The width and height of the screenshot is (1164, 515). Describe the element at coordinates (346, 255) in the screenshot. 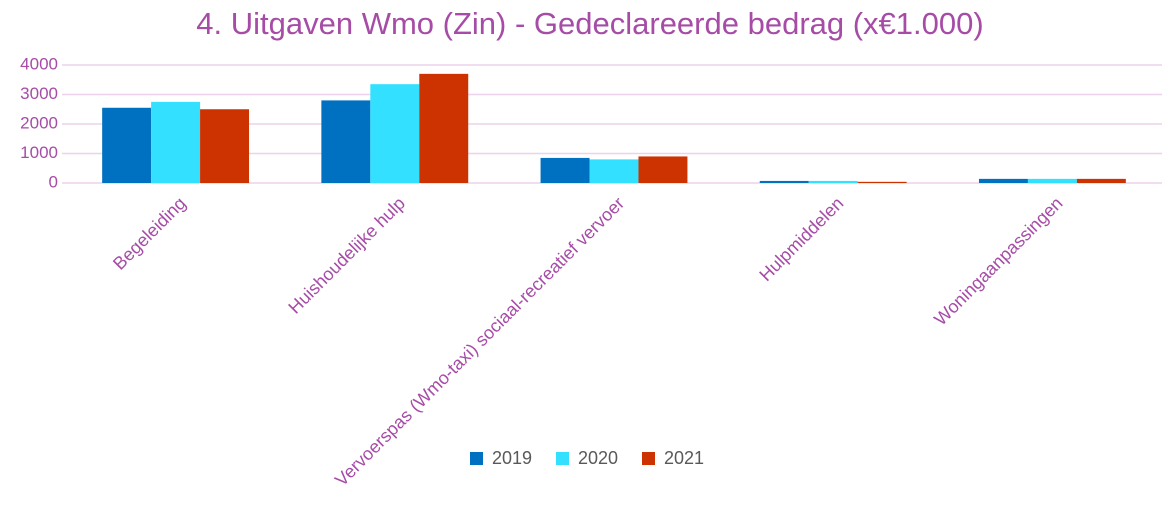

I see `x-tick-label: Huishoudelijke hulp` at that location.